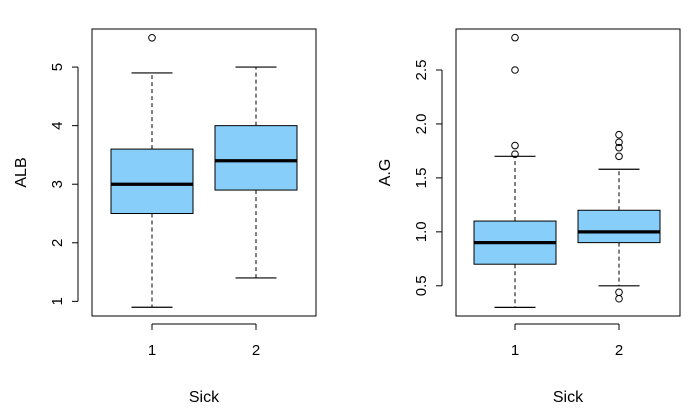 The image size is (698, 413). What do you see at coordinates (57, 125) in the screenshot?
I see `y-tick-label: 4` at bounding box center [57, 125].